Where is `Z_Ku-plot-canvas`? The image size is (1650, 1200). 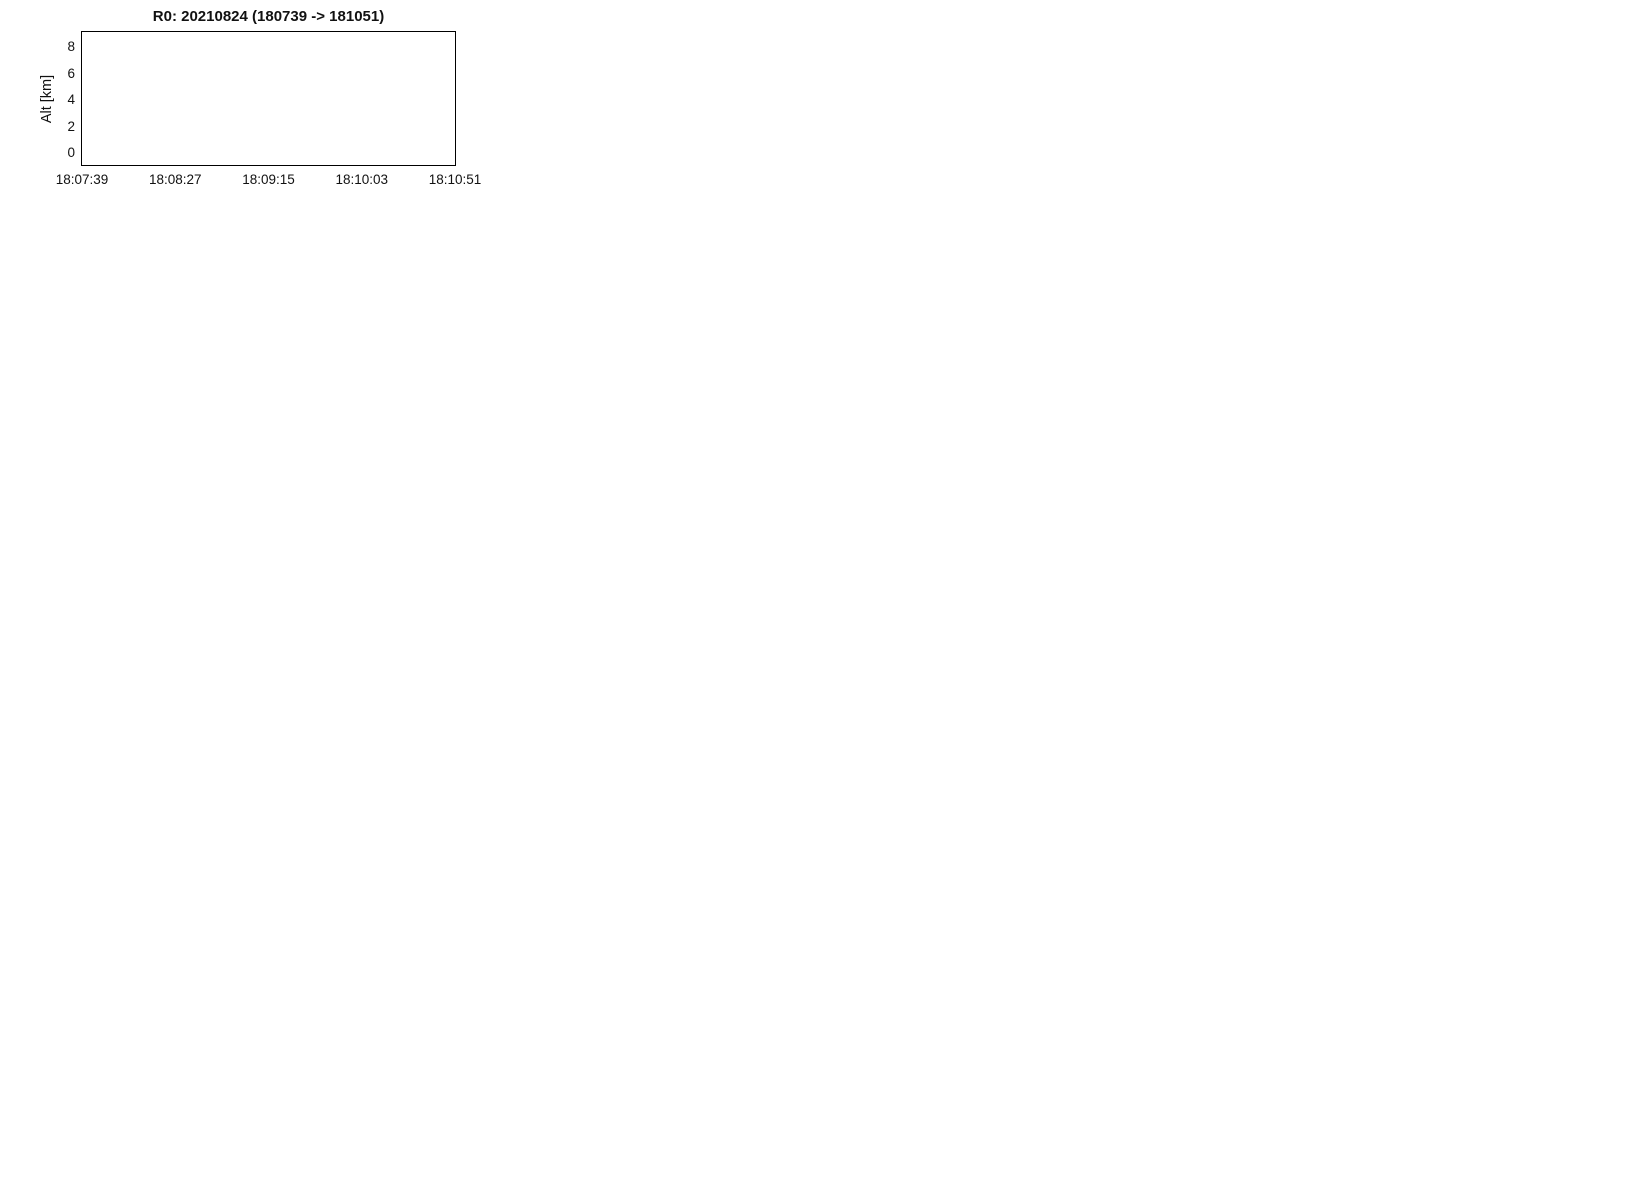 Z_Ku-plot-canvas is located at coordinates (268, 98).